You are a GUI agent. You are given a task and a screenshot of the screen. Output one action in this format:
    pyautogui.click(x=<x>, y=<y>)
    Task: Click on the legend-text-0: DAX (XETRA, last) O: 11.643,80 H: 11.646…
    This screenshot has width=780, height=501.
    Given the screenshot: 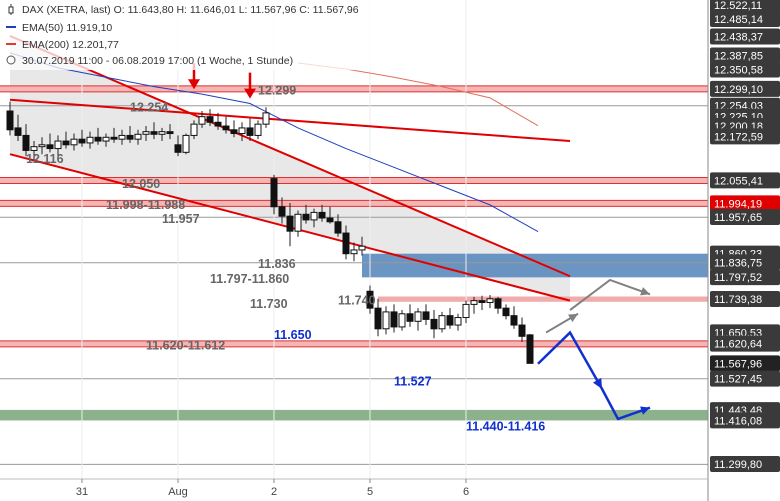 What is the action you would take?
    pyautogui.click(x=190, y=10)
    